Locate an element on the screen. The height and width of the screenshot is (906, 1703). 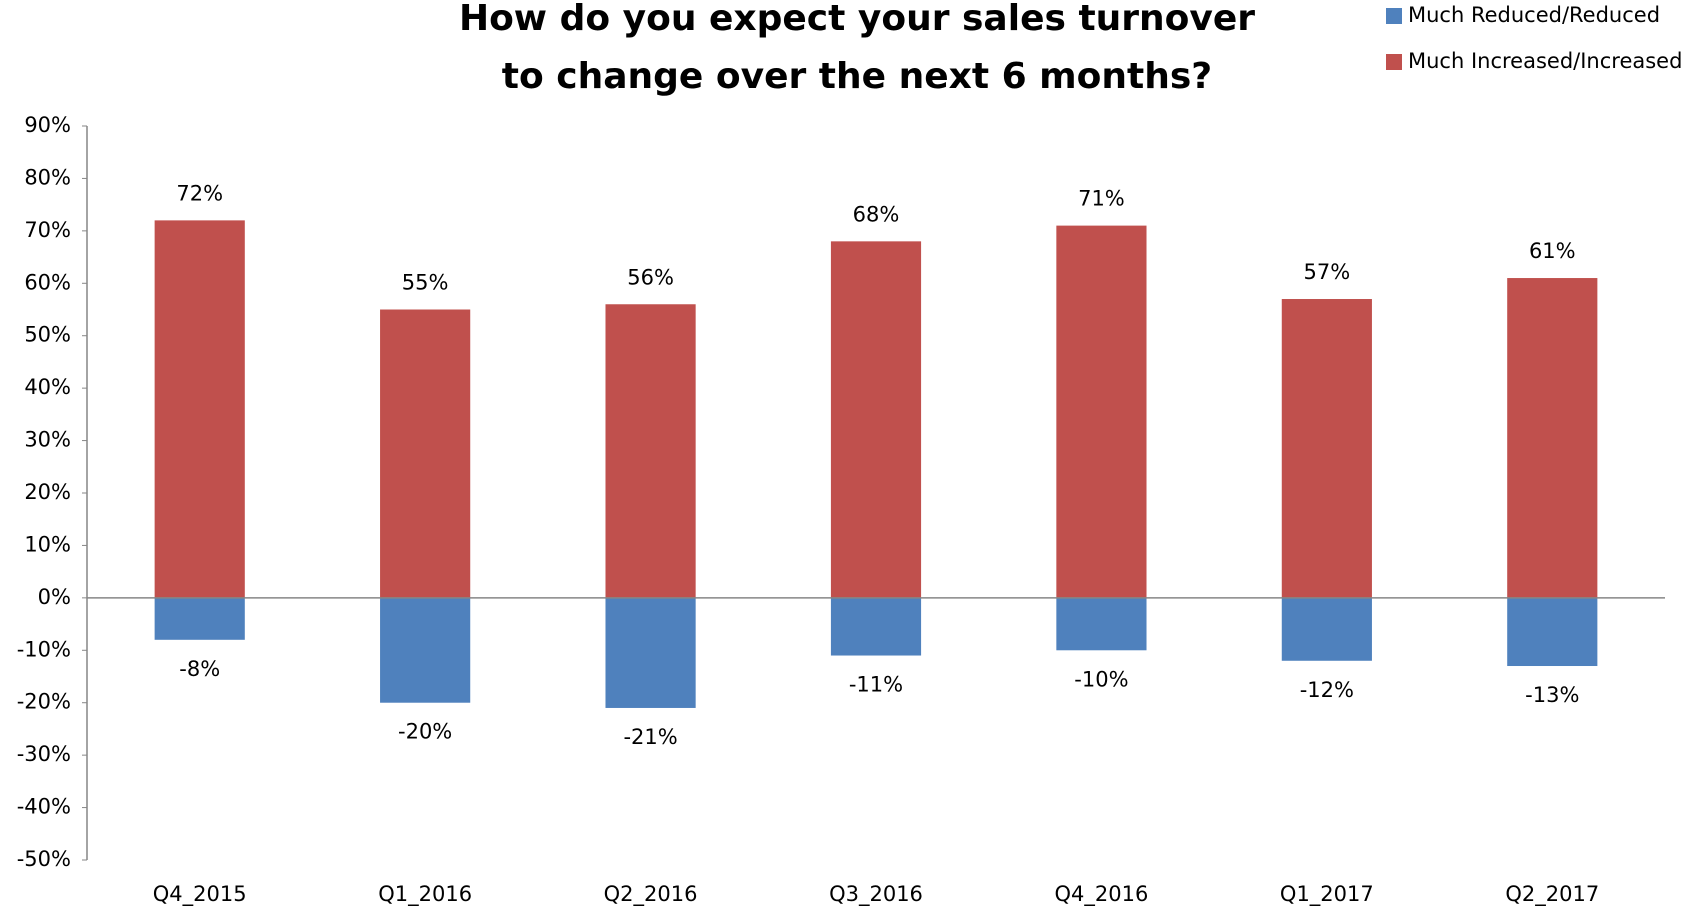
data-label: -8% is located at coordinates (199, 669).